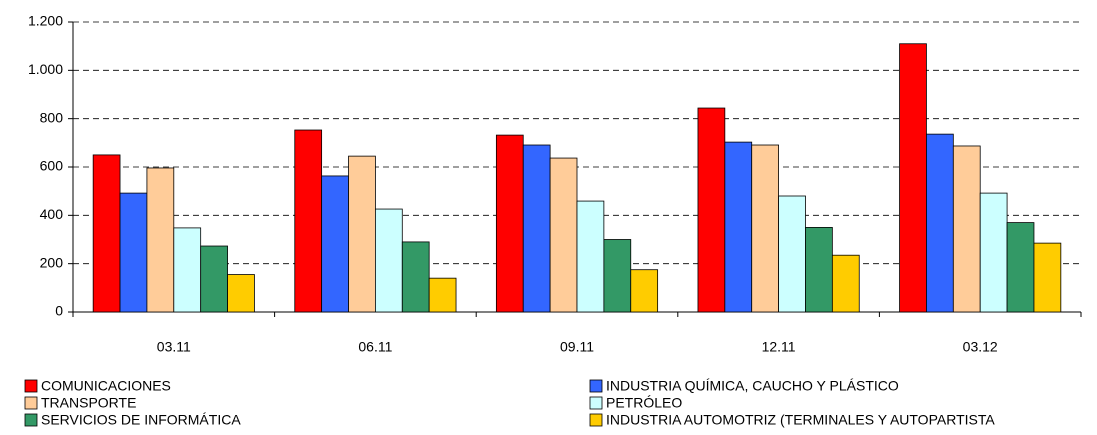  I want to click on legend-label: SERVICIOS DE INFORMÁTICA, so click(141, 420).